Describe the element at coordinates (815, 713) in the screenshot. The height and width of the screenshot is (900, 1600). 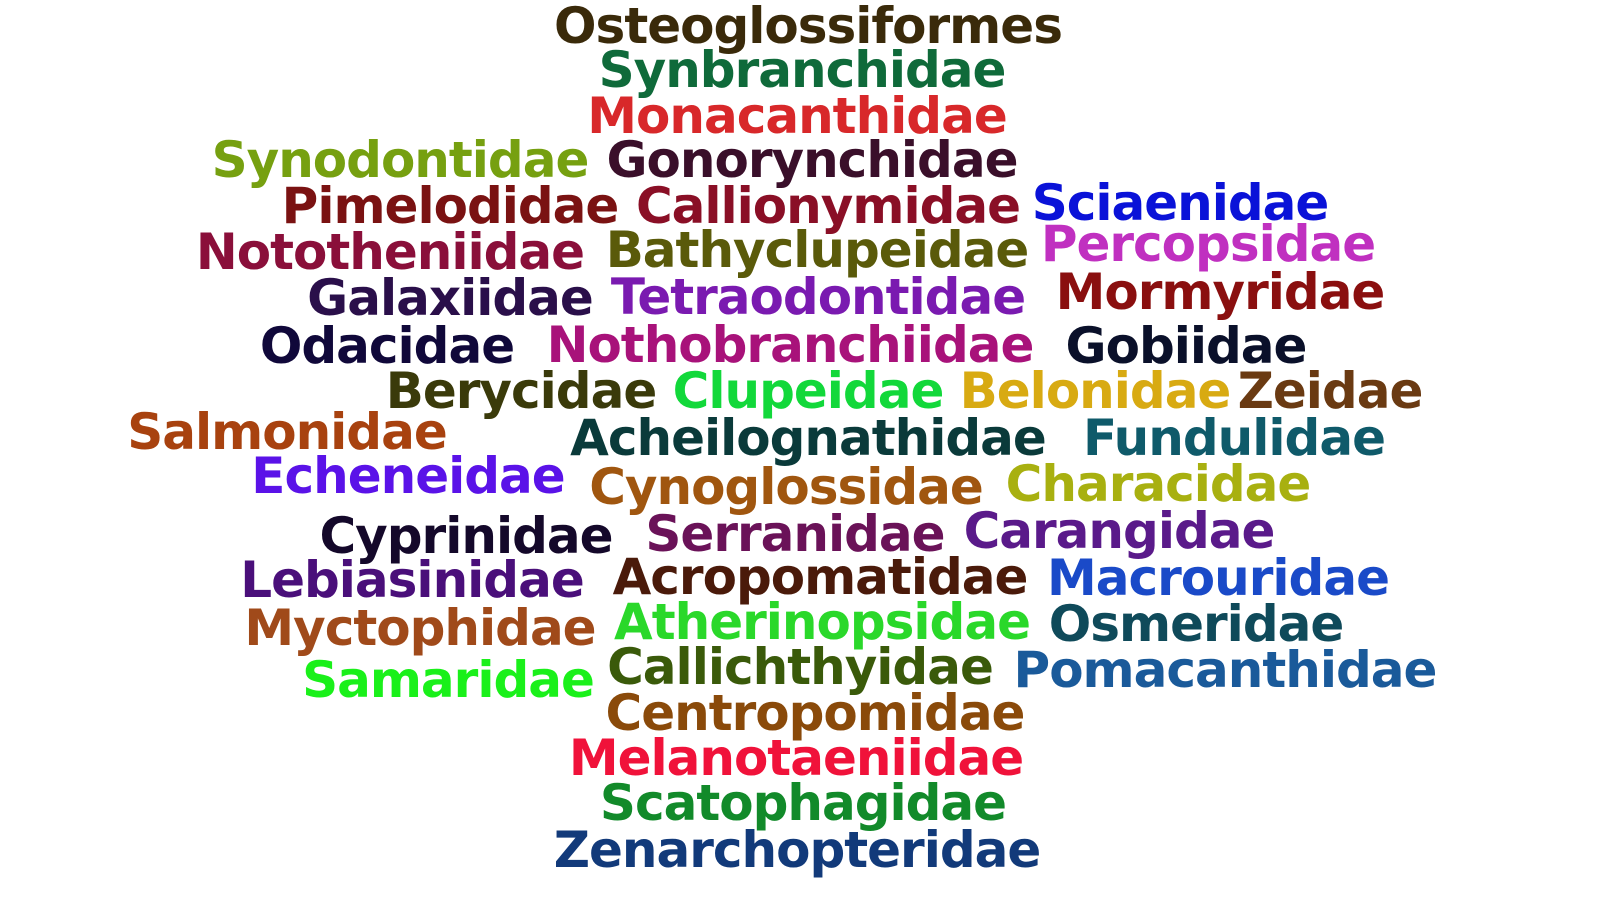
I see `cloud-word-centropomidae: Centropomidae` at that location.